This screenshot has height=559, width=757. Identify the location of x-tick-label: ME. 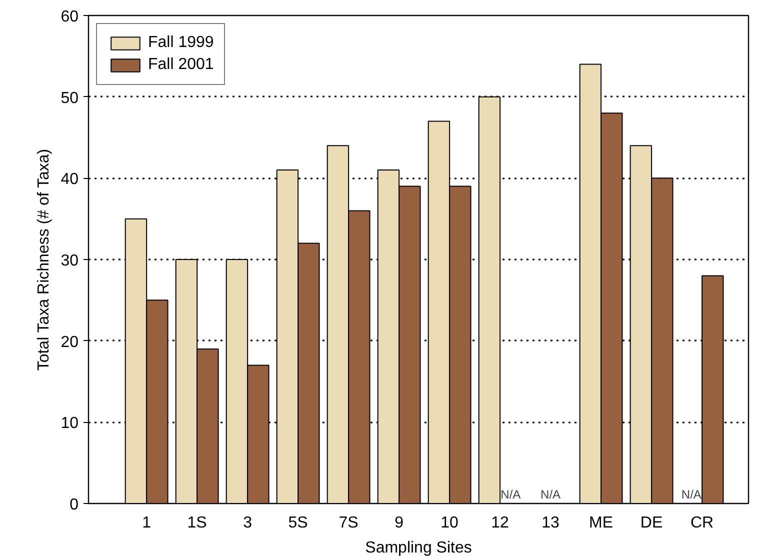
(601, 523).